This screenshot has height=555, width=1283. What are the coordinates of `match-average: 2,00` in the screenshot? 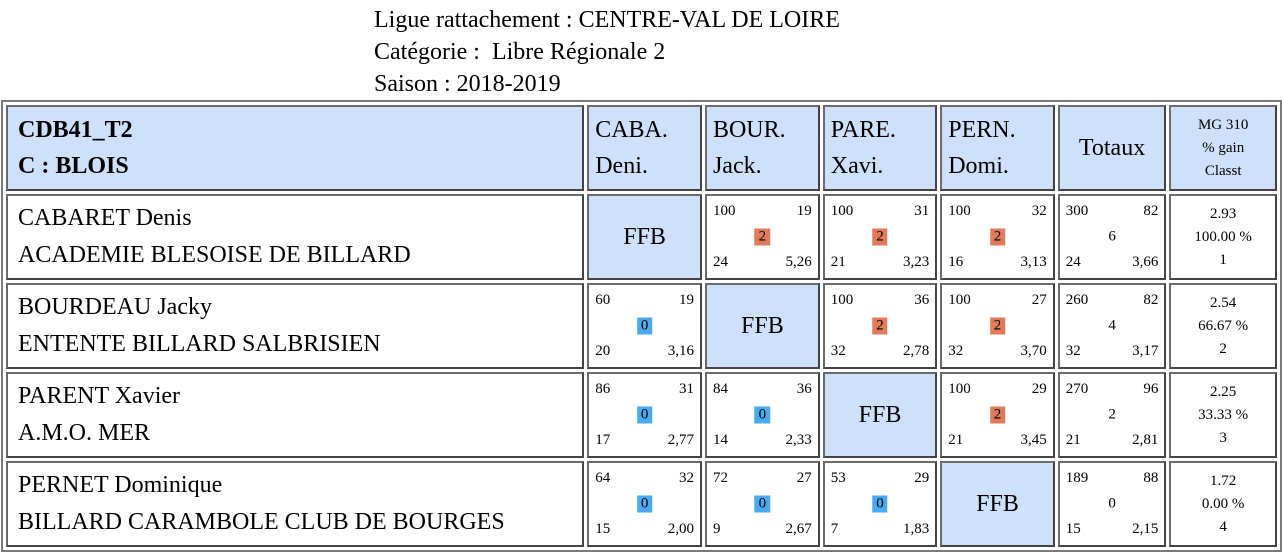 It's located at (680, 529).